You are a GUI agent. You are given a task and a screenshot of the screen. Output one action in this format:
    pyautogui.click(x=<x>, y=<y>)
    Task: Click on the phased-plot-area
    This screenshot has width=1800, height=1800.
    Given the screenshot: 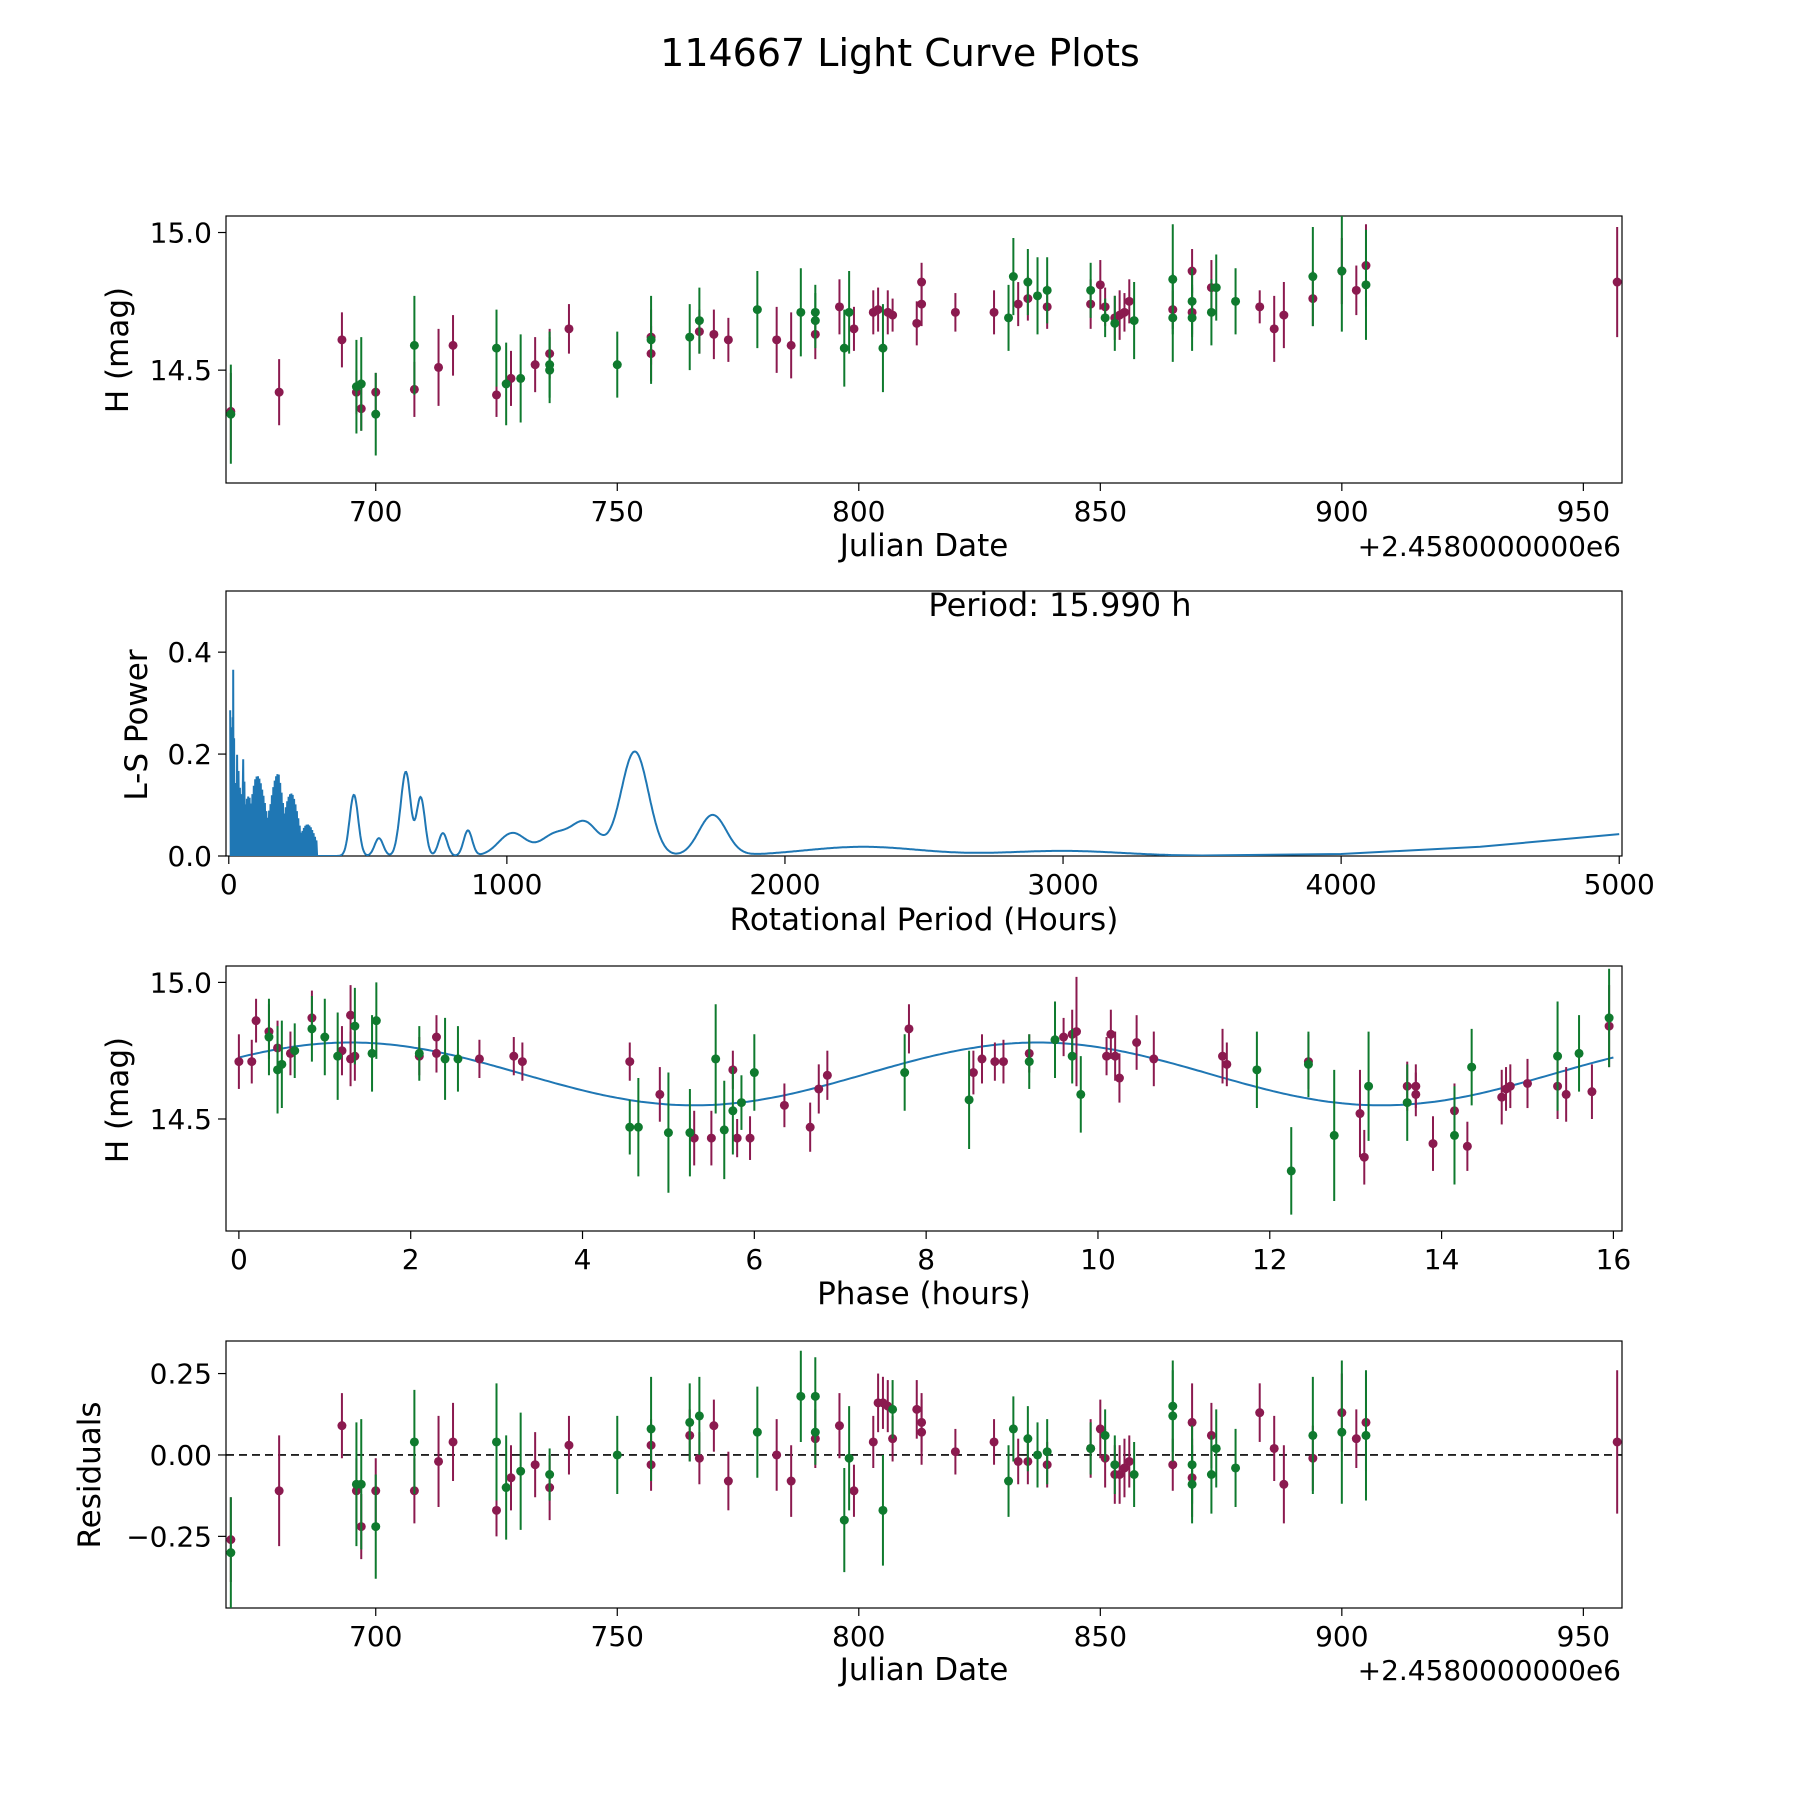 What is the action you would take?
    pyautogui.click(x=924, y=1091)
    